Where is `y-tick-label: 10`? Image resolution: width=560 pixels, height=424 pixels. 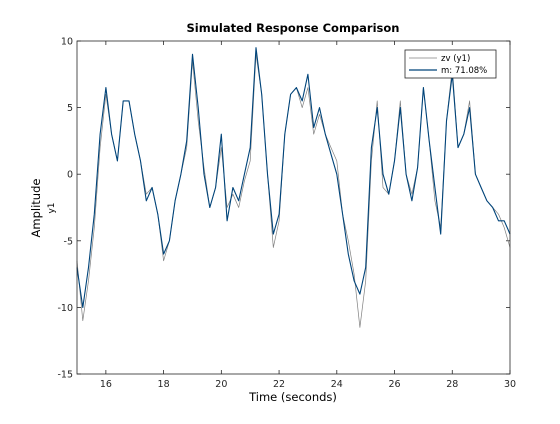
y-tick-label: 10 is located at coordinates (67, 42).